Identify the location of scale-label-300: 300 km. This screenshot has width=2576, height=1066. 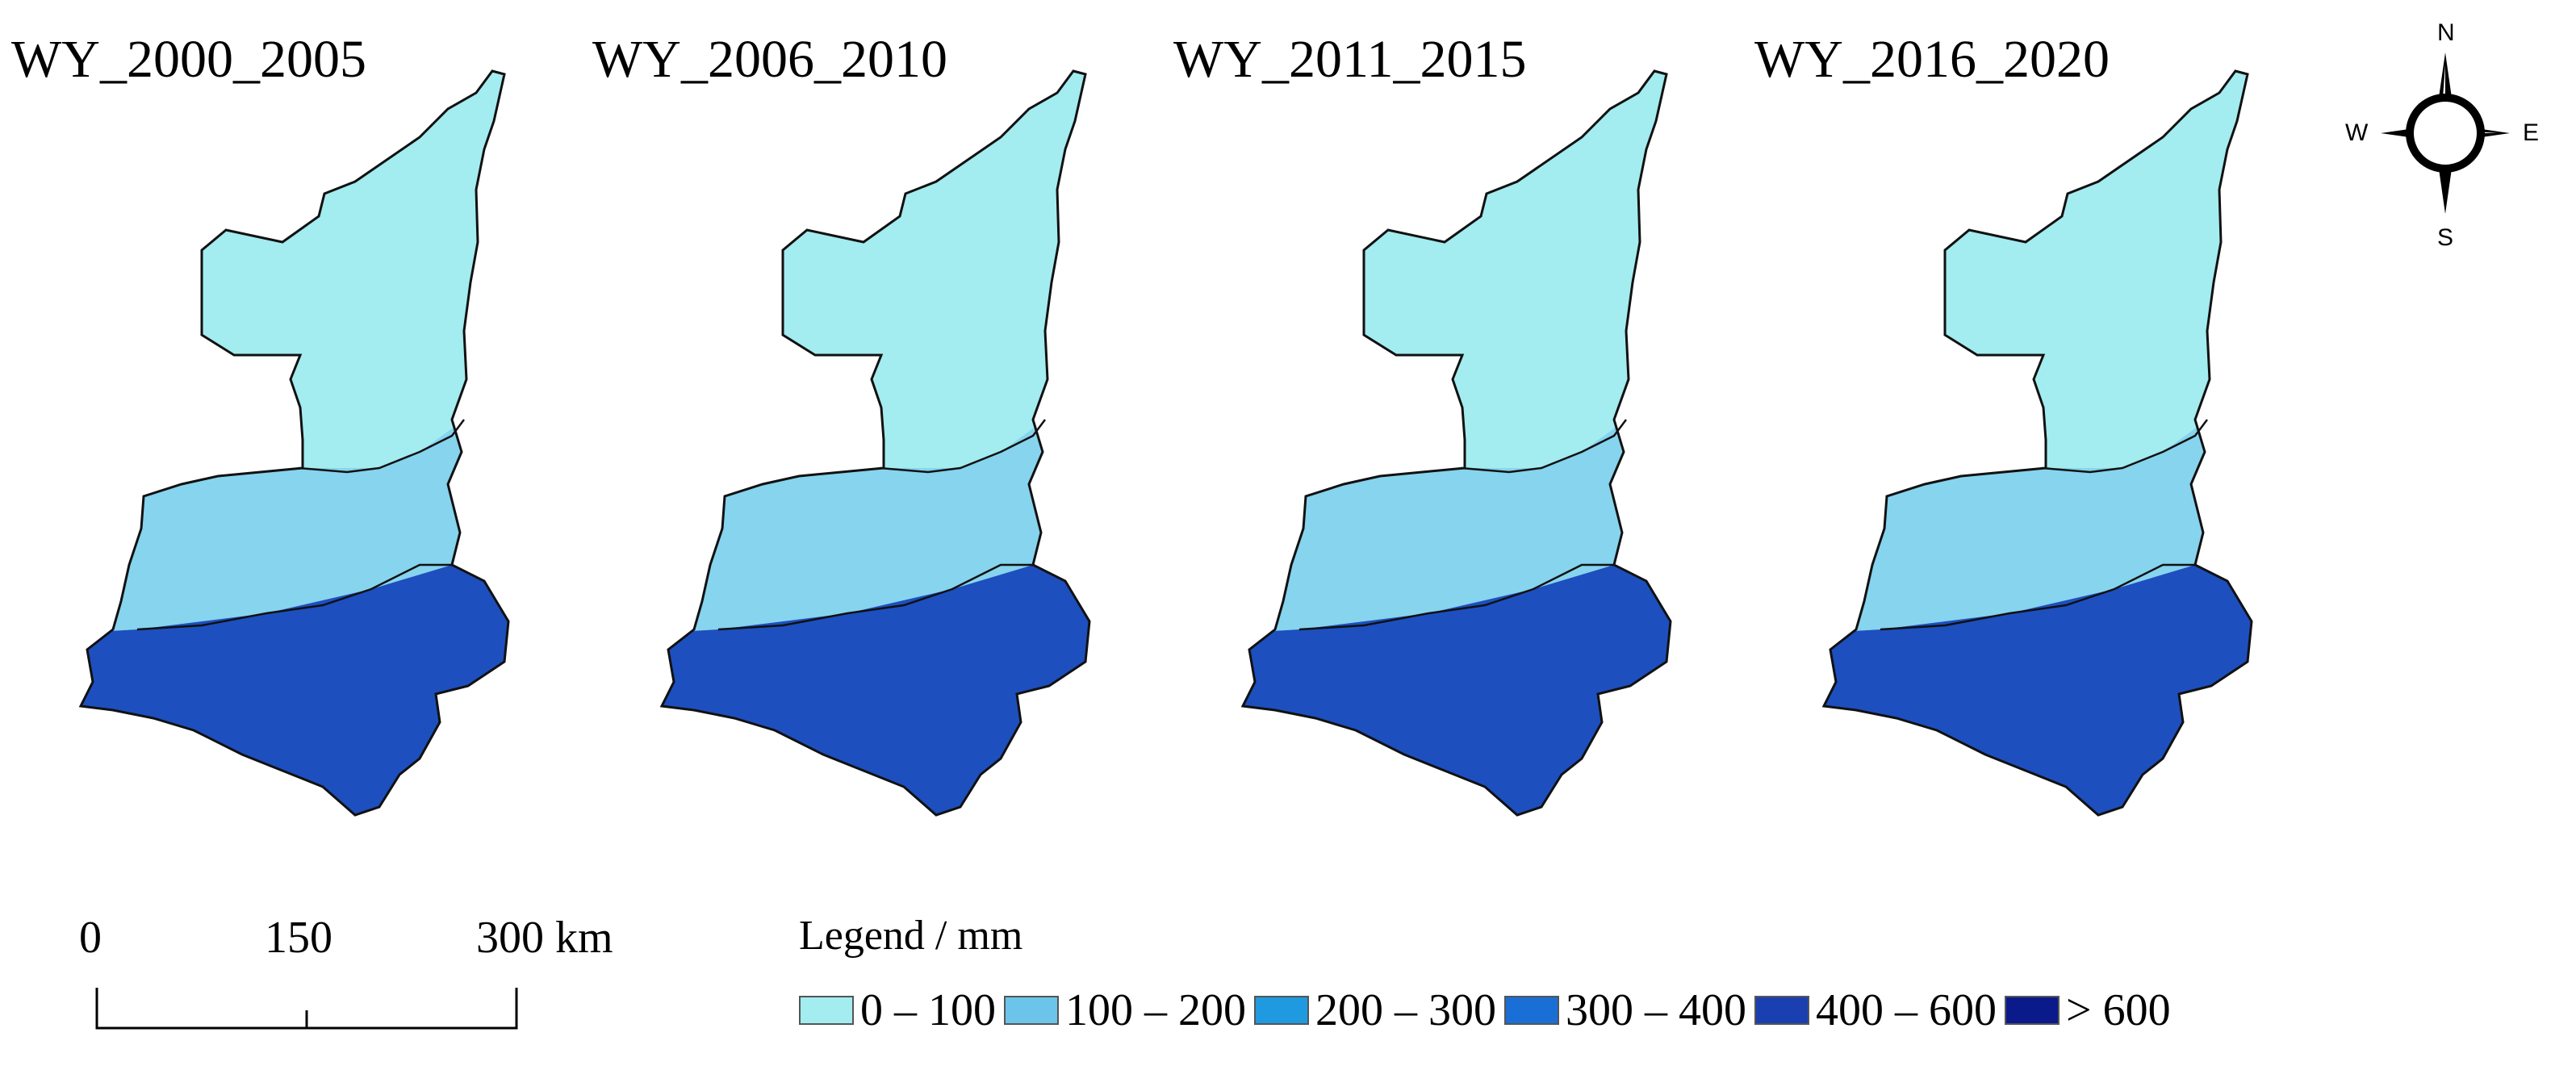
(544, 938).